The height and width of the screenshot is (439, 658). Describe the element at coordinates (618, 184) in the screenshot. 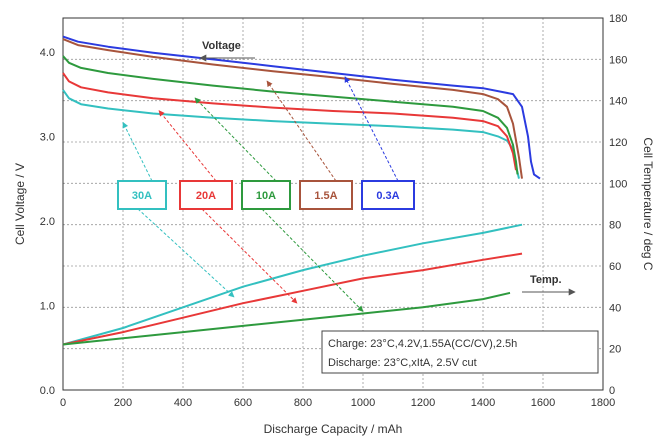

I see `y2-tick-label: 100` at that location.